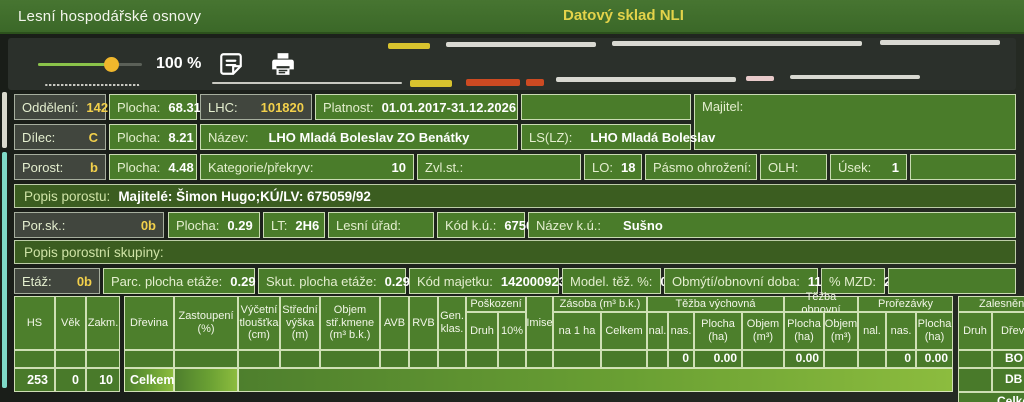 The height and width of the screenshot is (402, 1024). I want to click on field-value: LHO Mladá Boleslav, so click(653, 137).